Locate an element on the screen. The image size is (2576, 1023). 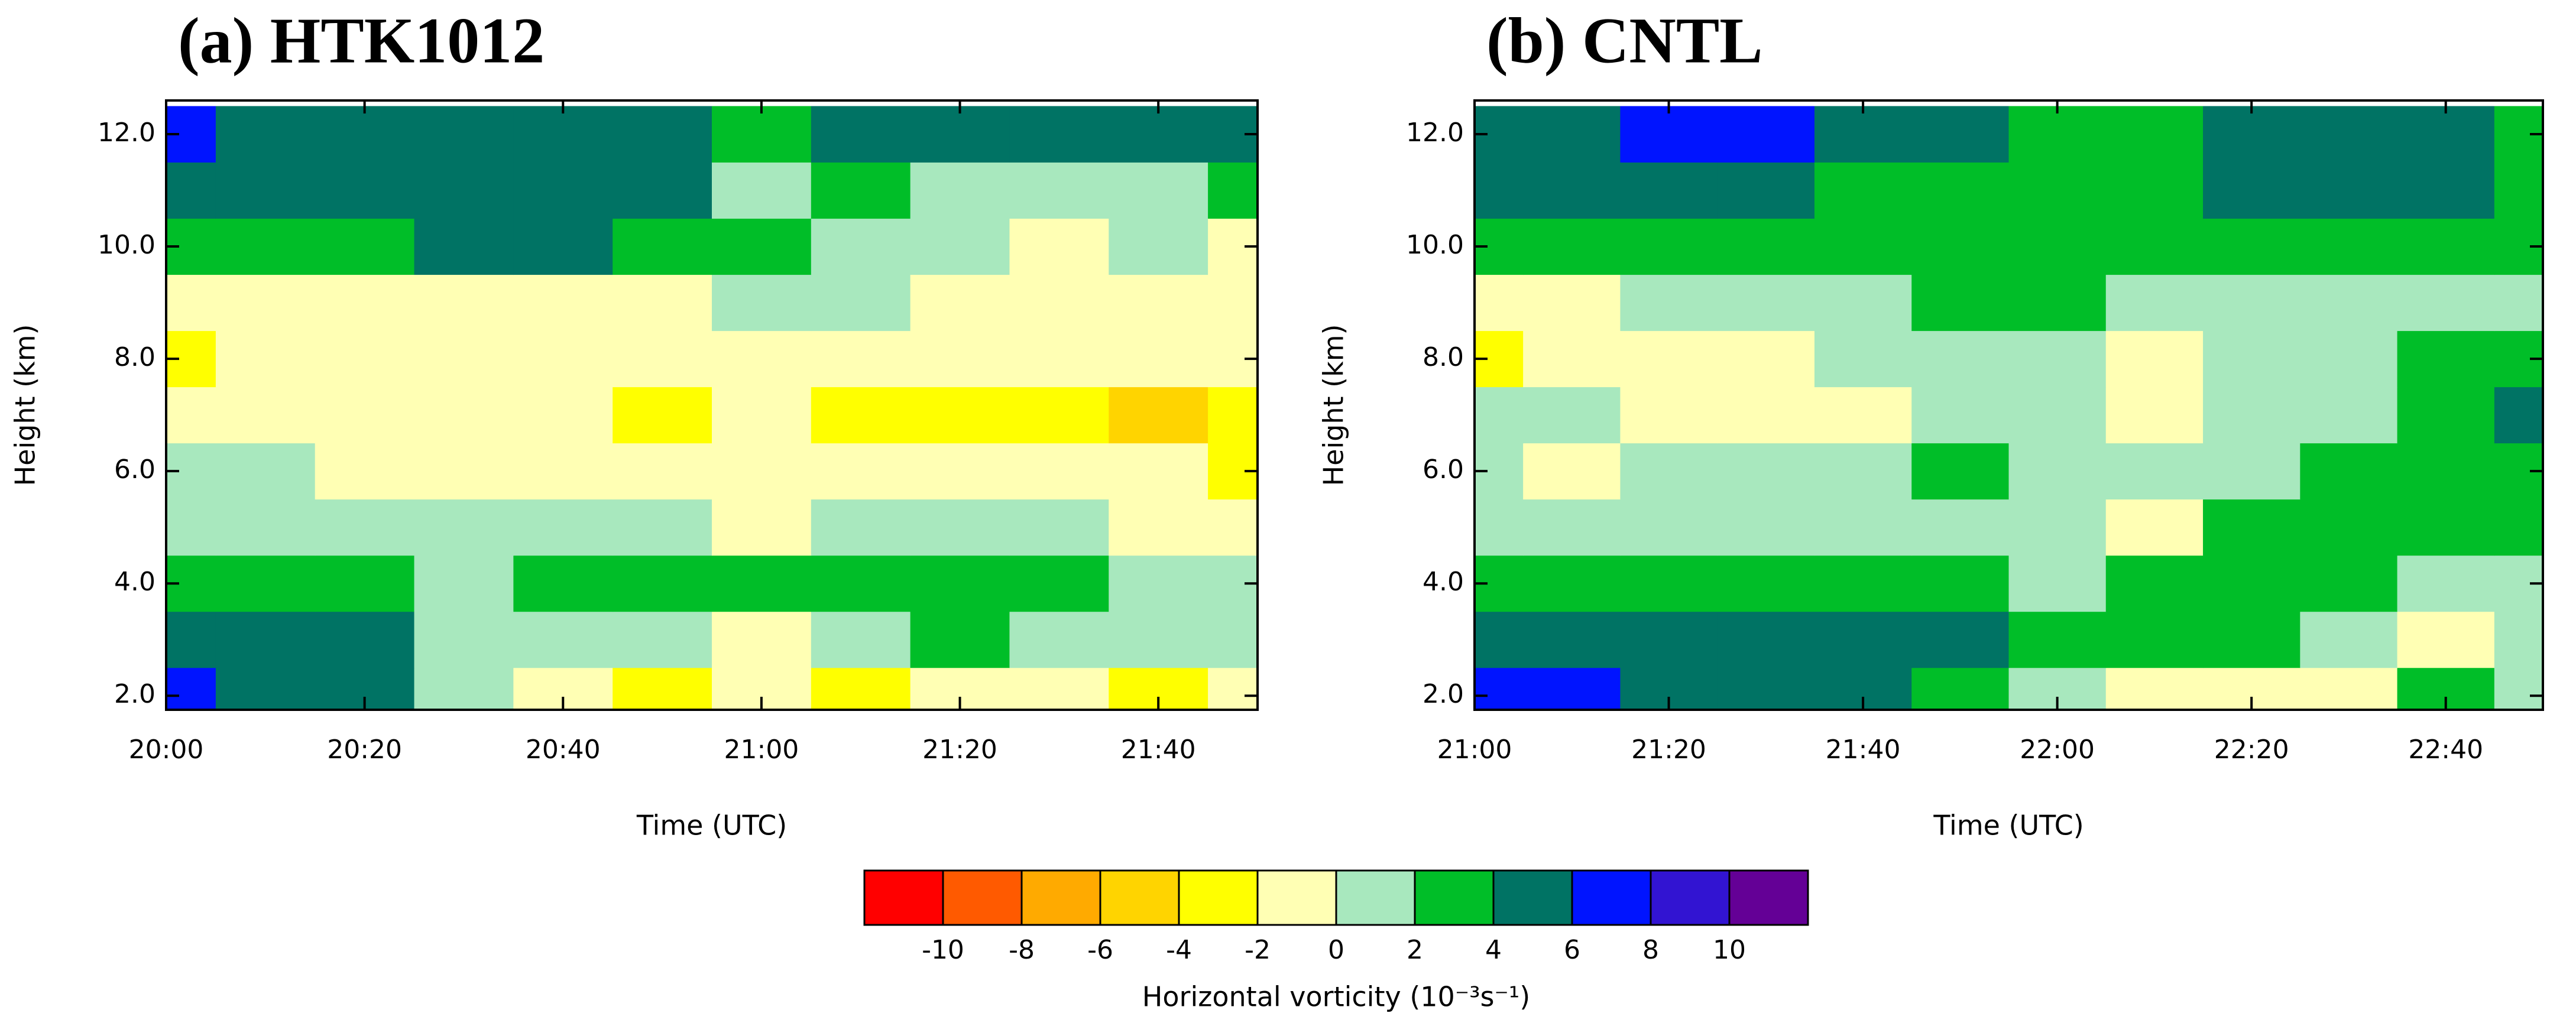
x-tick-label: 22:20 is located at coordinates (2251, 750).